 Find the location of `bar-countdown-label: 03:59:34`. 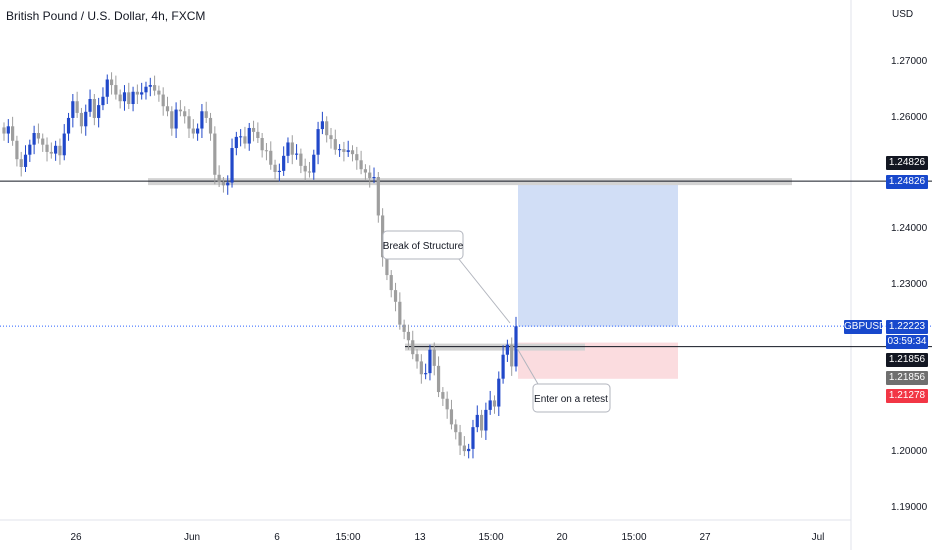

bar-countdown-label: 03:59:34 is located at coordinates (907, 342).